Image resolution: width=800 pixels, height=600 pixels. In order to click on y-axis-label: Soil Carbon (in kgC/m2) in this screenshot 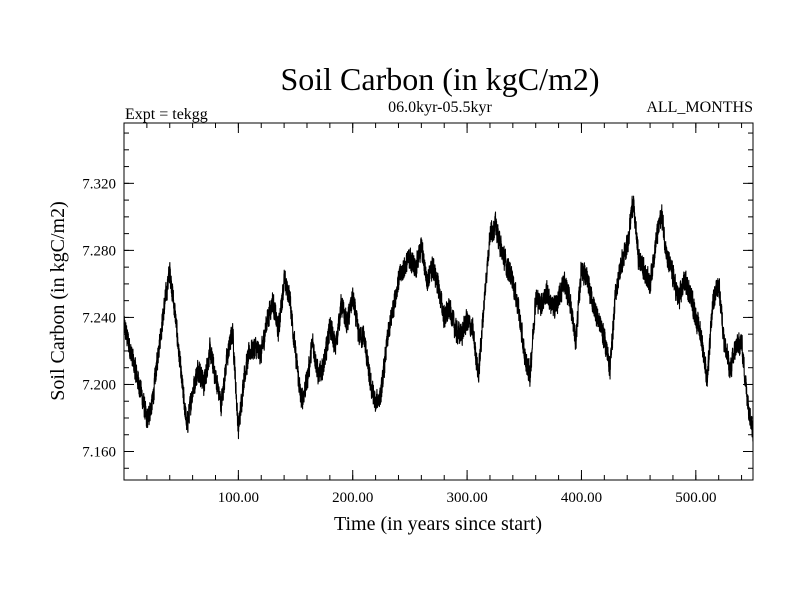, I will do `click(58, 300)`.